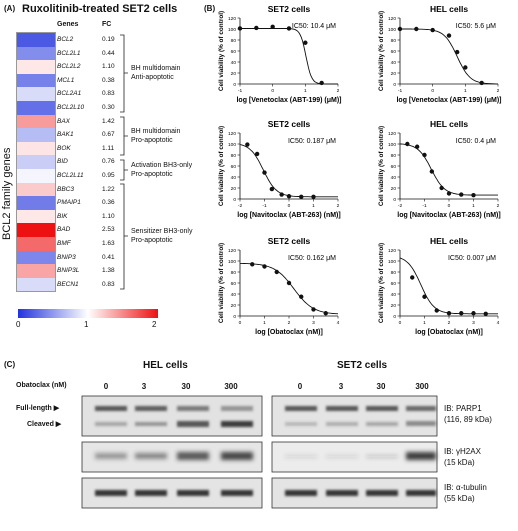 This screenshot has width=518, height=531. Describe the element at coordinates (69, 53) in the screenshot. I see `gene-label: BCL2L1` at that location.